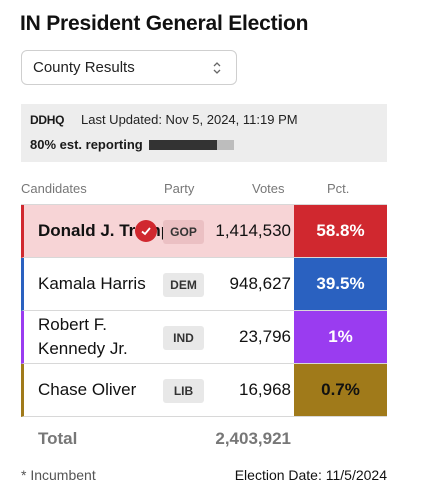 The image size is (448, 500). I want to click on party-badge: GOP, so click(183, 232).